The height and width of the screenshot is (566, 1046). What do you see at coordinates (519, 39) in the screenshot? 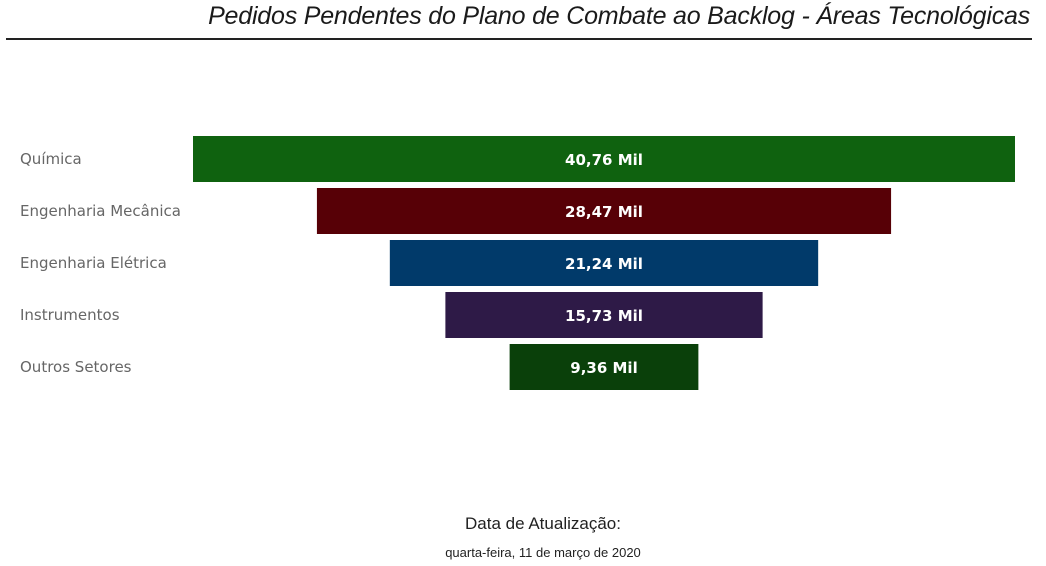
I see `title-underline` at bounding box center [519, 39].